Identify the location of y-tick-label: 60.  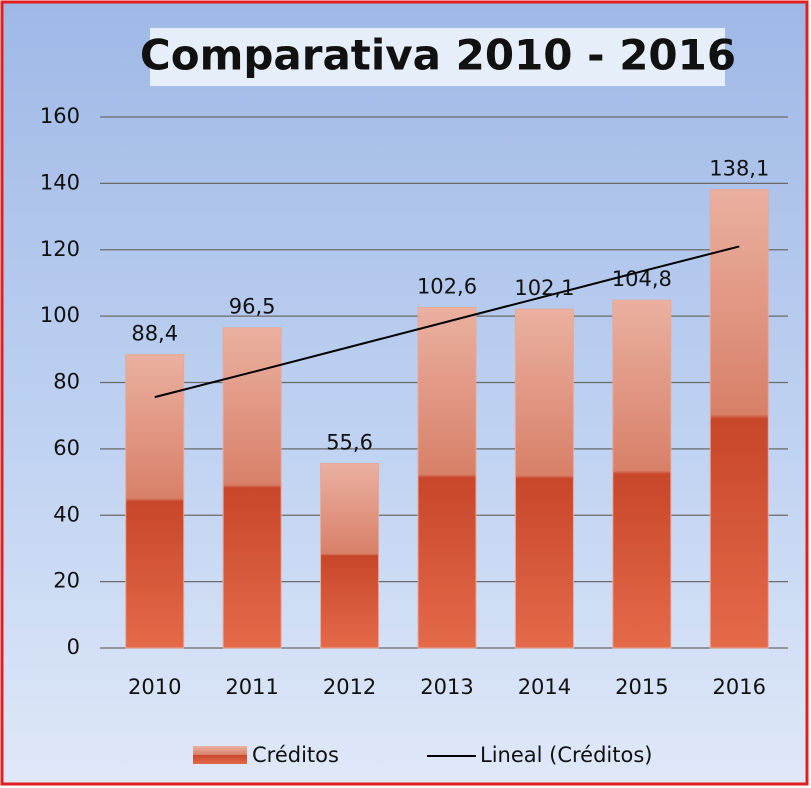
(66, 448).